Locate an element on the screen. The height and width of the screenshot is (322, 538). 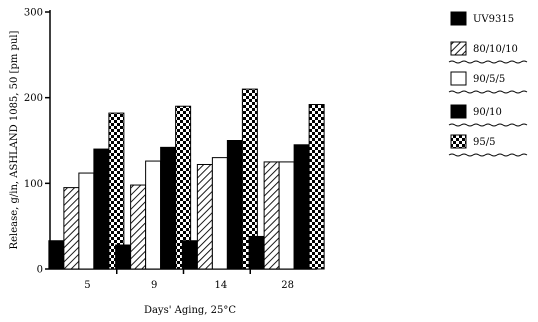
y-tick-label-2: 200 is located at coordinates (33, 98).